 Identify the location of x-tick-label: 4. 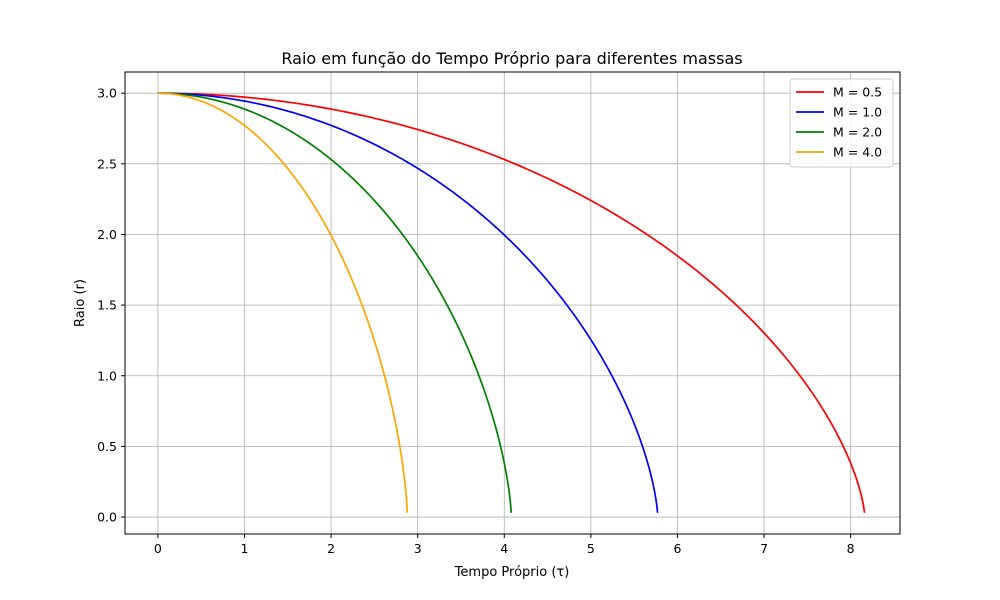
(504, 548).